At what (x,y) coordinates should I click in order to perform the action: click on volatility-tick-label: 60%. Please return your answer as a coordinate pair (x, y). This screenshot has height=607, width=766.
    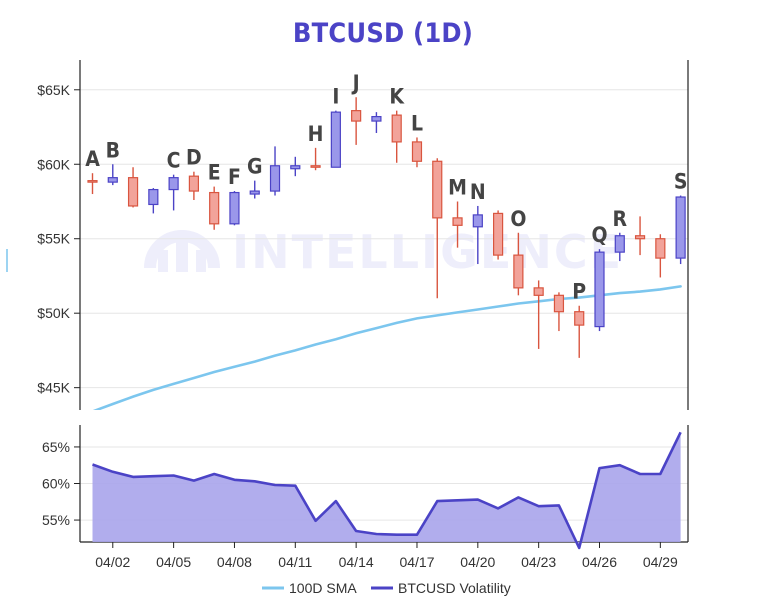
    Looking at the image, I should click on (56, 484).